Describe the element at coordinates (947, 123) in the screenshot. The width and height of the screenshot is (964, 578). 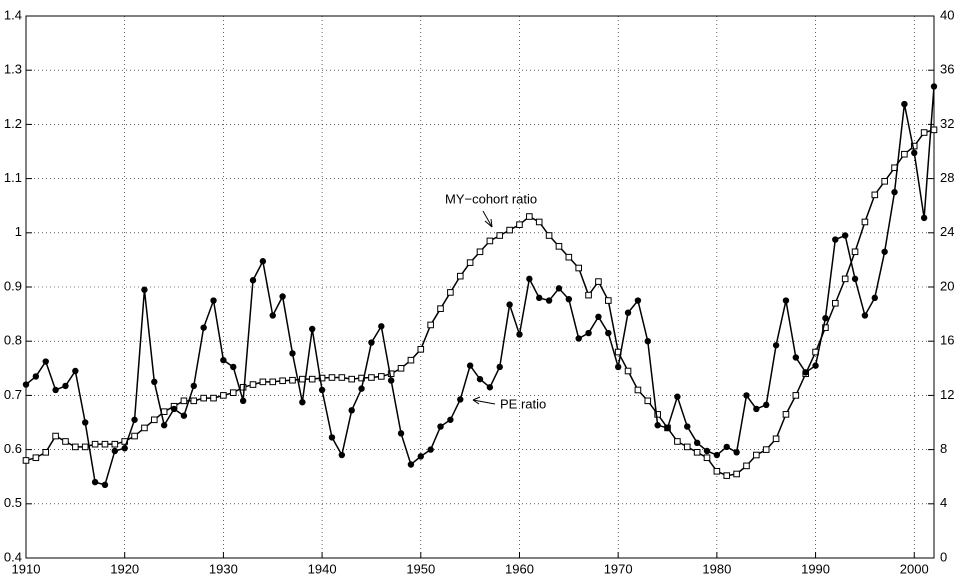
I see `y2-tick-label: 32` at that location.